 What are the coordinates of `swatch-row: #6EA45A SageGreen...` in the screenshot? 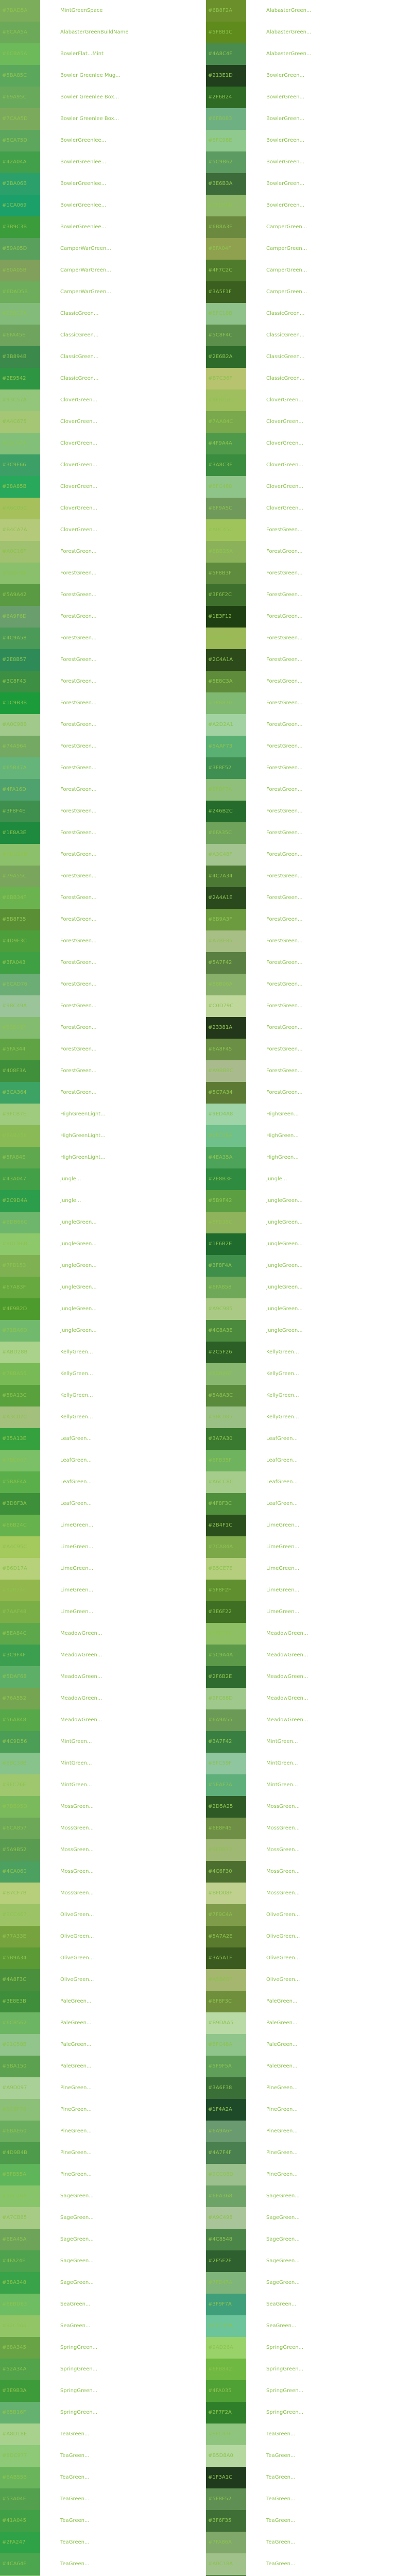 It's located at (103, 2239).